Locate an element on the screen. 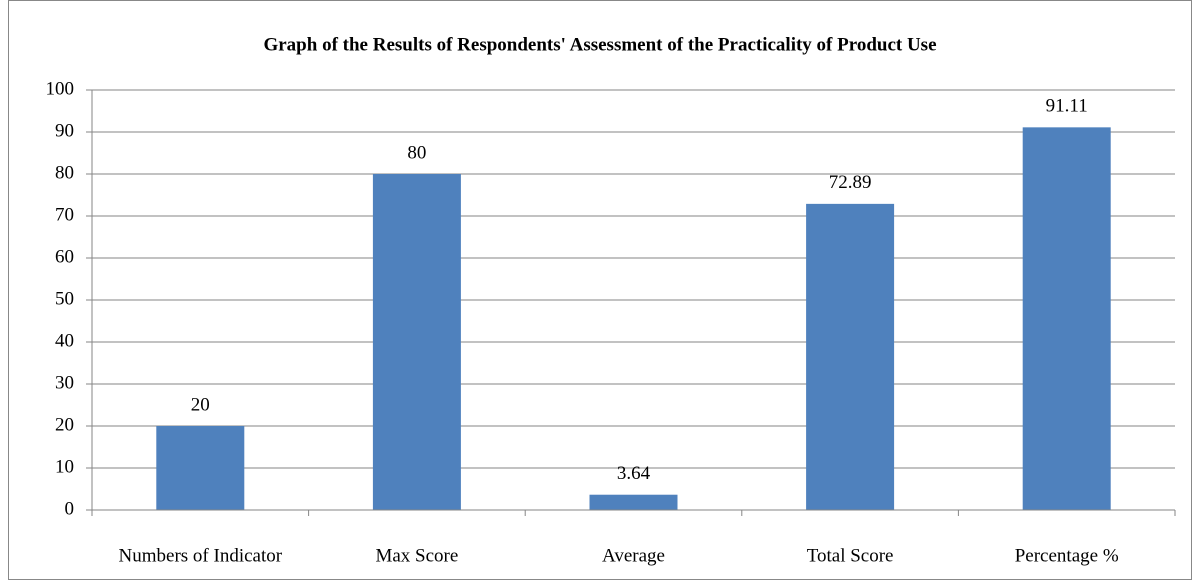 The height and width of the screenshot is (581, 1193). x-tick-label: Total Score is located at coordinates (850, 555).